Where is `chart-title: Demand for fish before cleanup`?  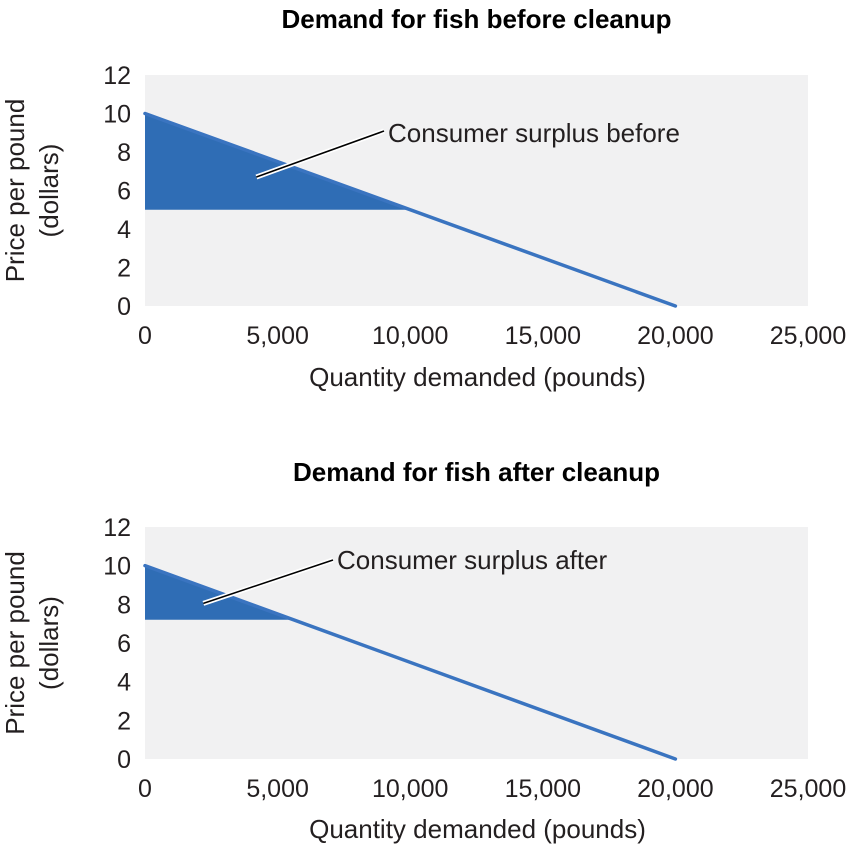
chart-title: Demand for fish before cleanup is located at coordinates (476, 19).